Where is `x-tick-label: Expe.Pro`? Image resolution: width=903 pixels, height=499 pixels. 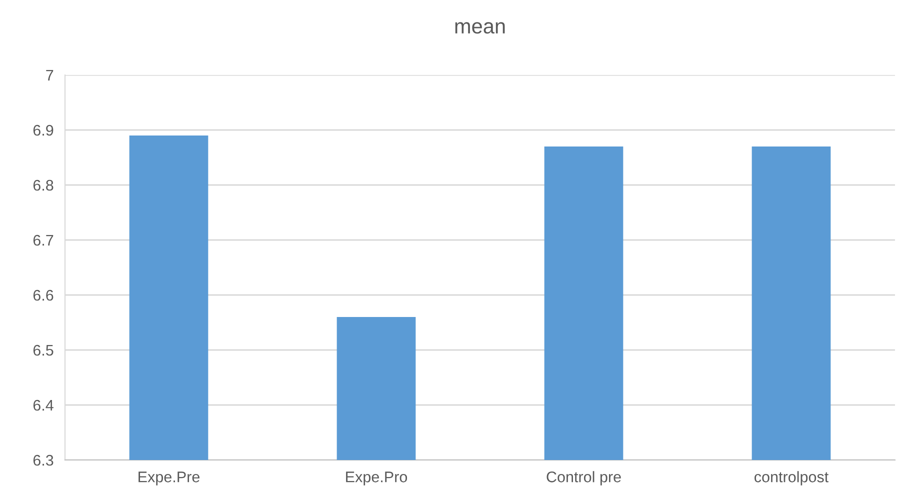
x-tick-label: Expe.Pro is located at coordinates (377, 479).